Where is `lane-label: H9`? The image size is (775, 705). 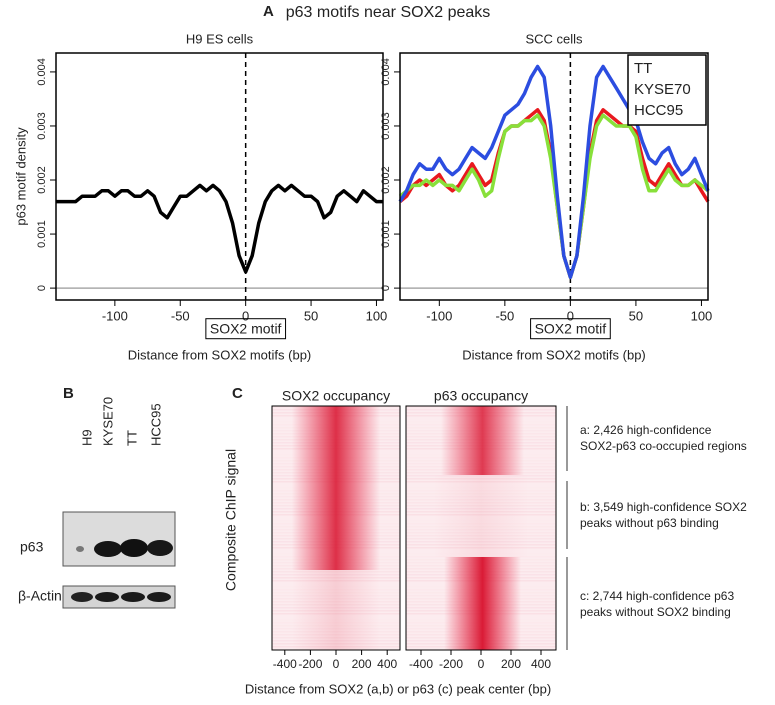 lane-label: H9 is located at coordinates (86, 437).